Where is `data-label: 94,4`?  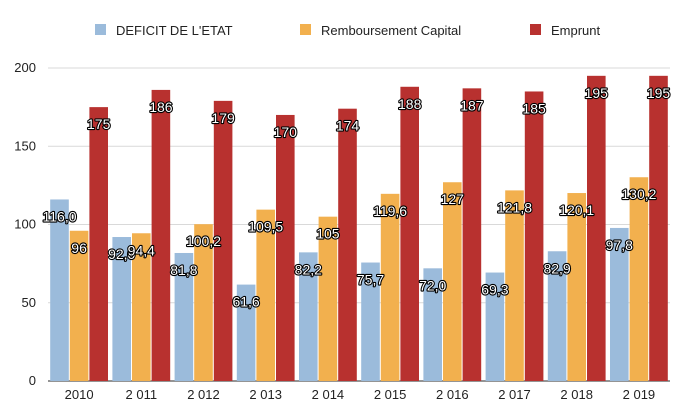
data-label: 94,4 is located at coordinates (141, 250).